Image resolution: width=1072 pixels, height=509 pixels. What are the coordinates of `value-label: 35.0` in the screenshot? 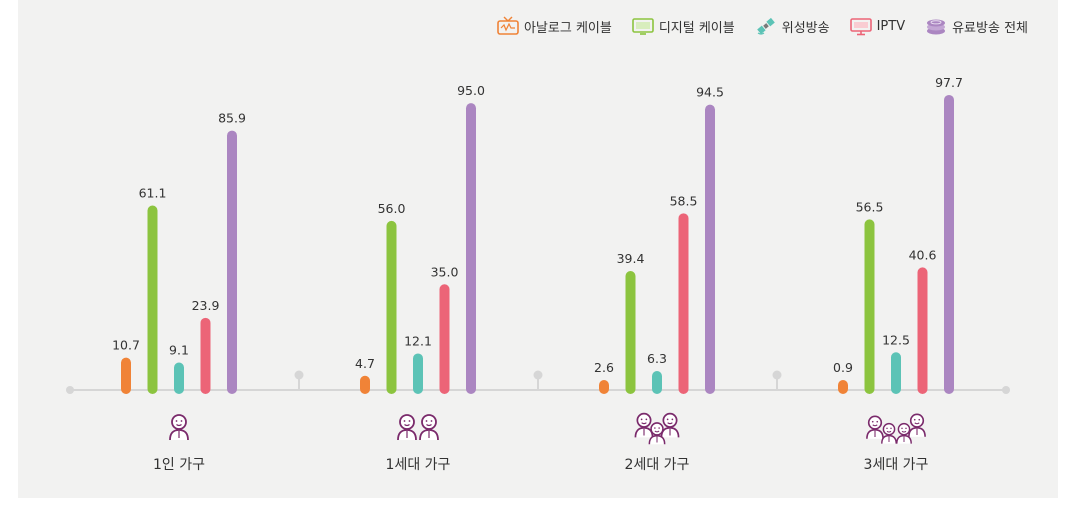 It's located at (445, 271).